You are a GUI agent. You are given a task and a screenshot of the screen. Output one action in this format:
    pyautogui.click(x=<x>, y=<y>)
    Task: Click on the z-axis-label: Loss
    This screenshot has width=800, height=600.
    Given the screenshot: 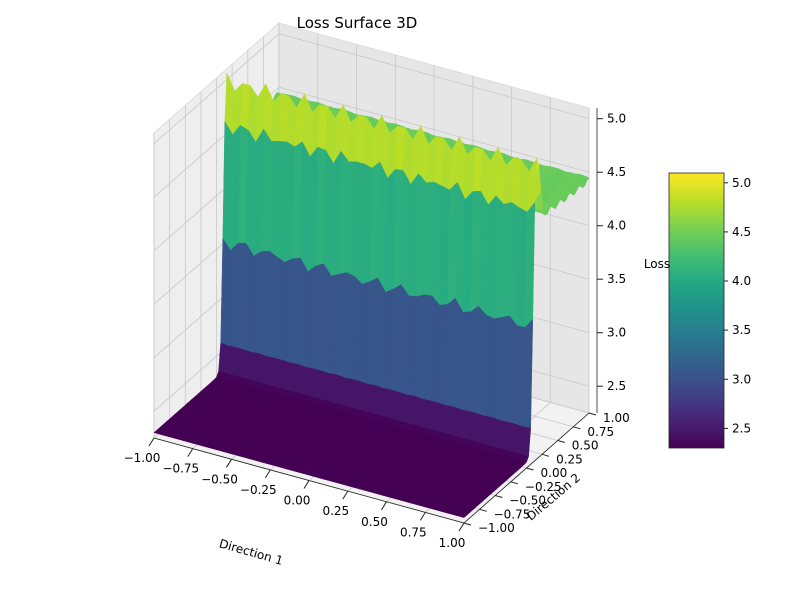 What is the action you would take?
    pyautogui.click(x=657, y=264)
    